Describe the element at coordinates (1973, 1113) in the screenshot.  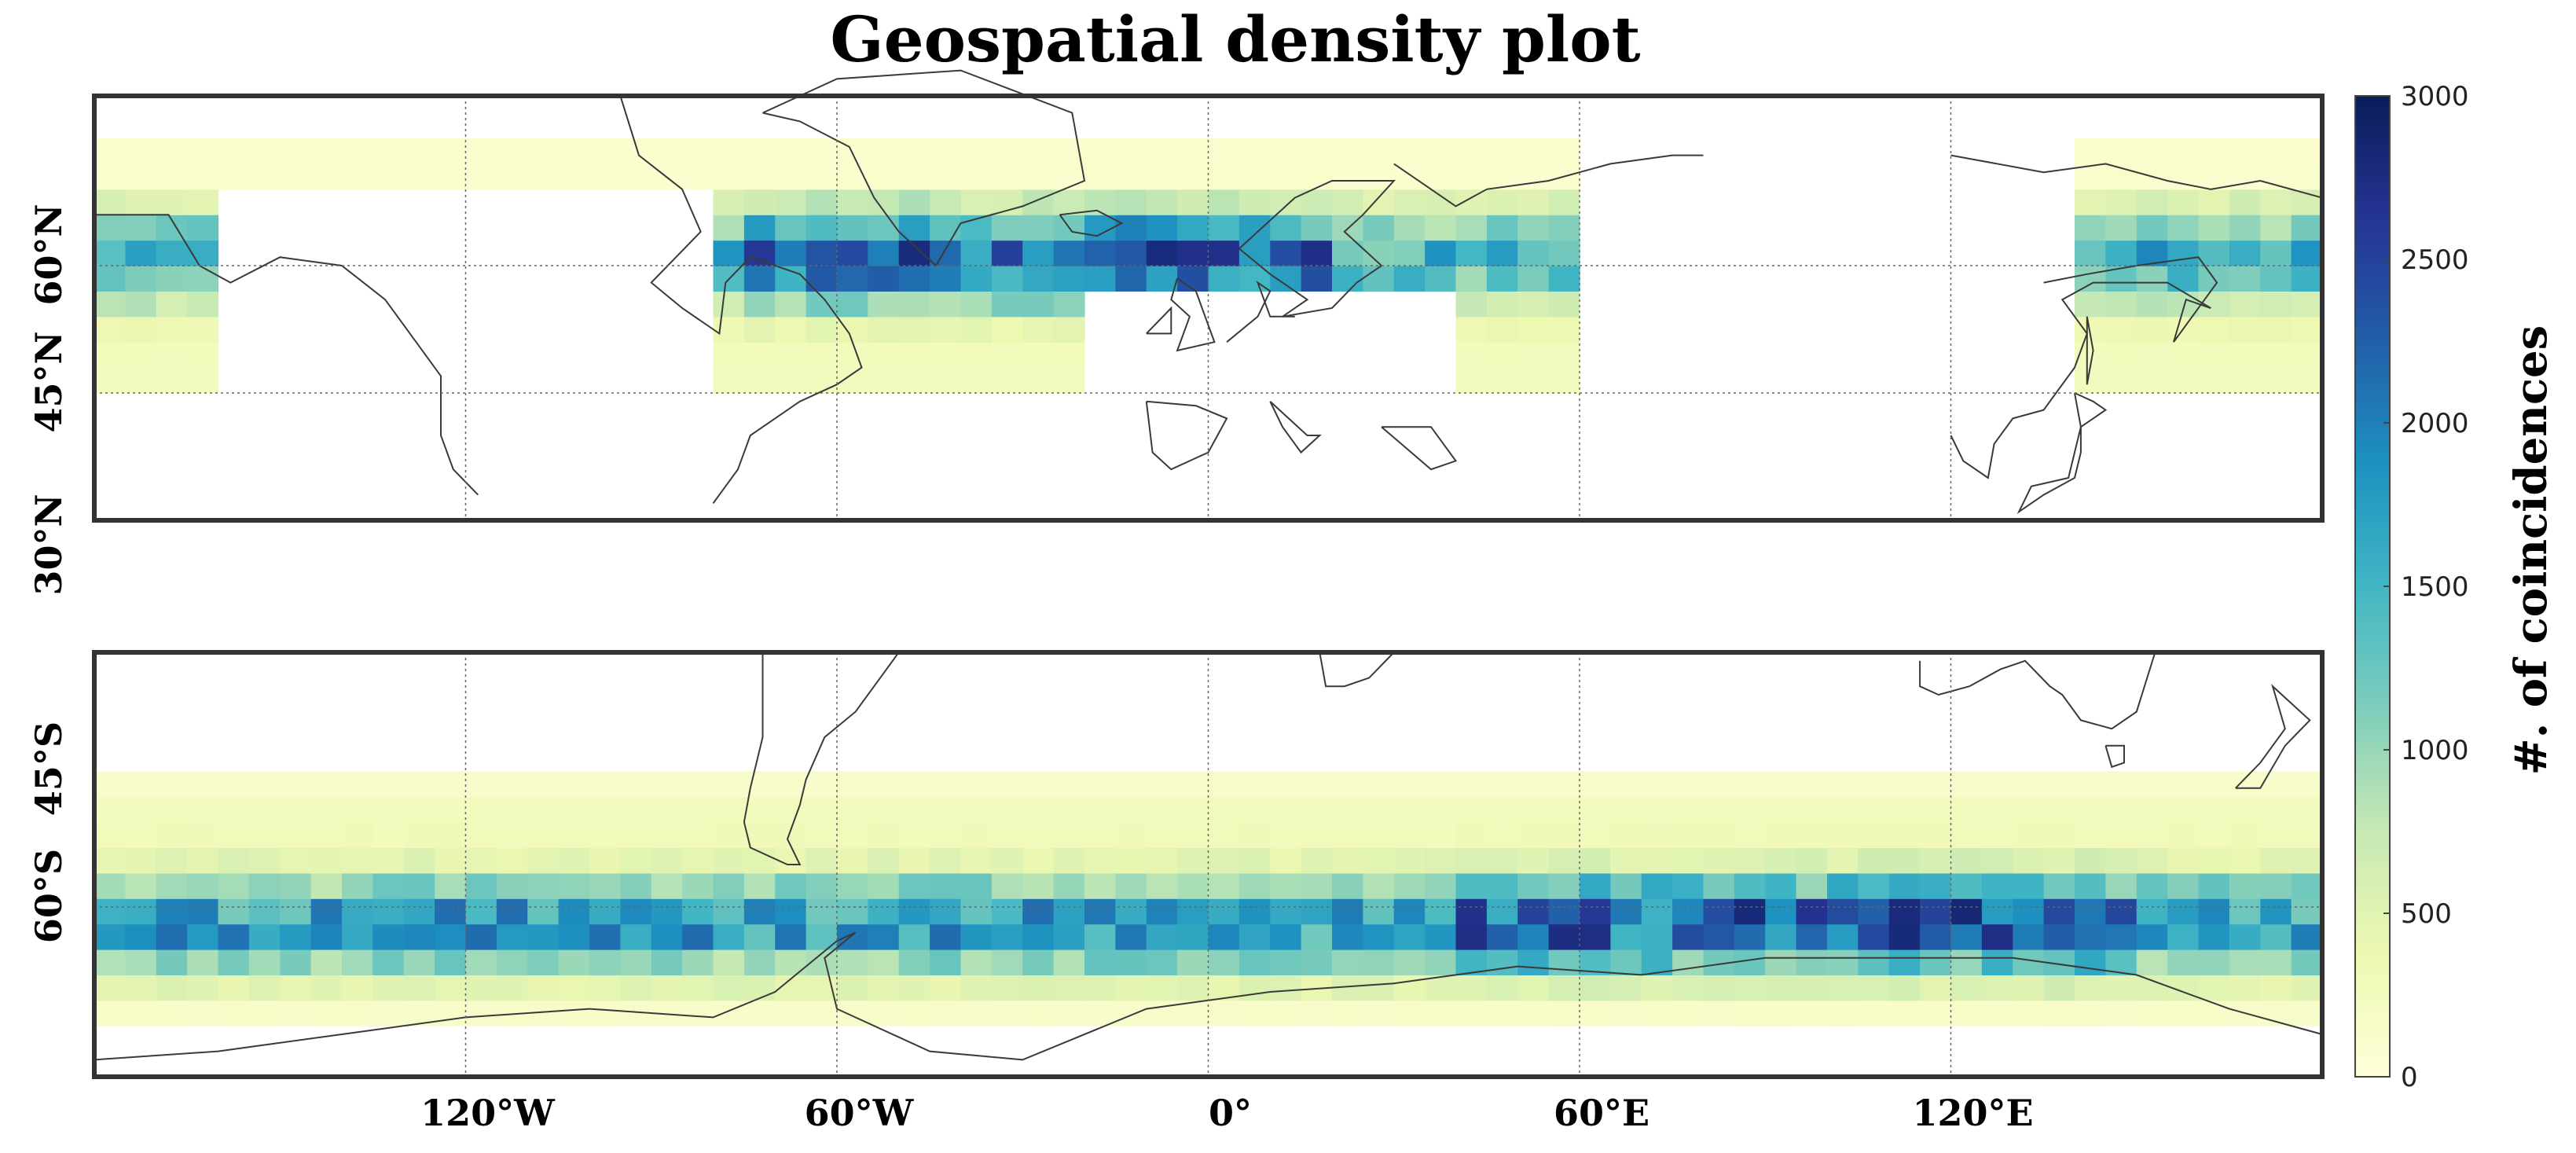
I see `x-tick-label: 120°E` at that location.